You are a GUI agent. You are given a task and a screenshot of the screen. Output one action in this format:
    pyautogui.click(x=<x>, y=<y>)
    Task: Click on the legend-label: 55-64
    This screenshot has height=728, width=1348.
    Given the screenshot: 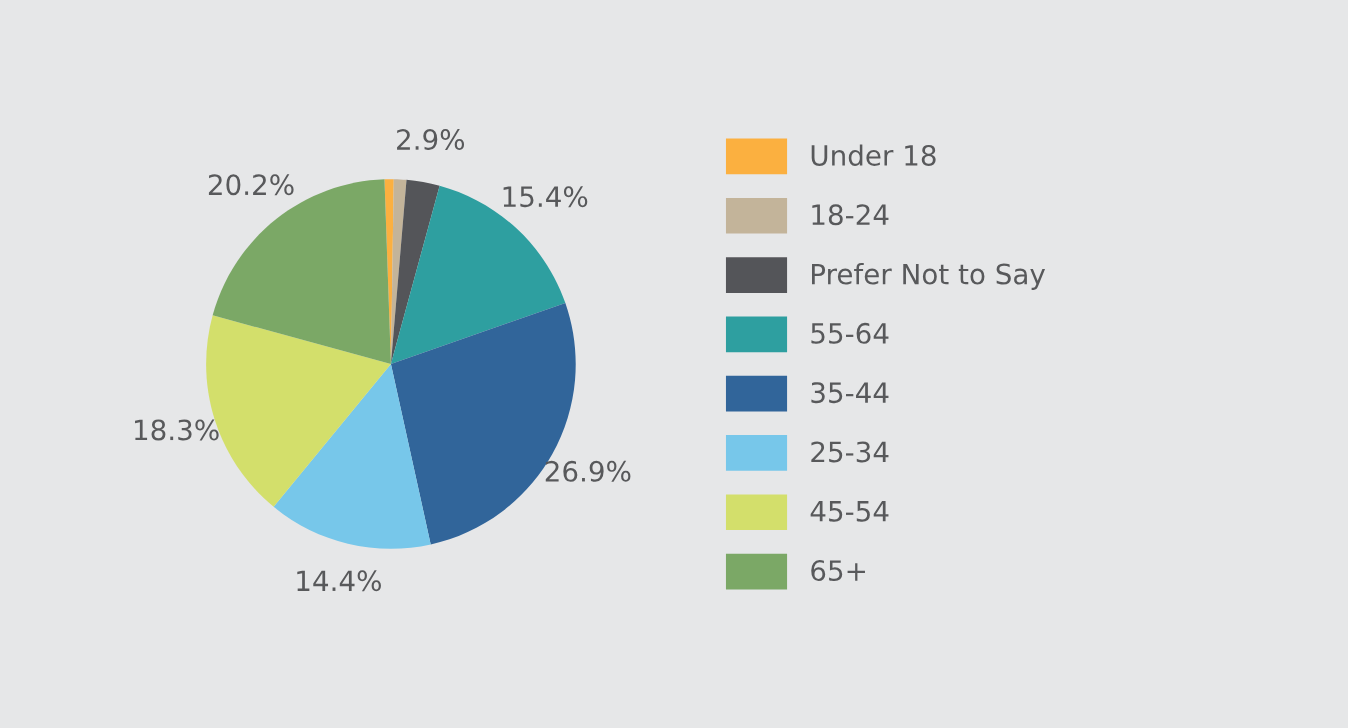 What is the action you would take?
    pyautogui.click(x=850, y=333)
    